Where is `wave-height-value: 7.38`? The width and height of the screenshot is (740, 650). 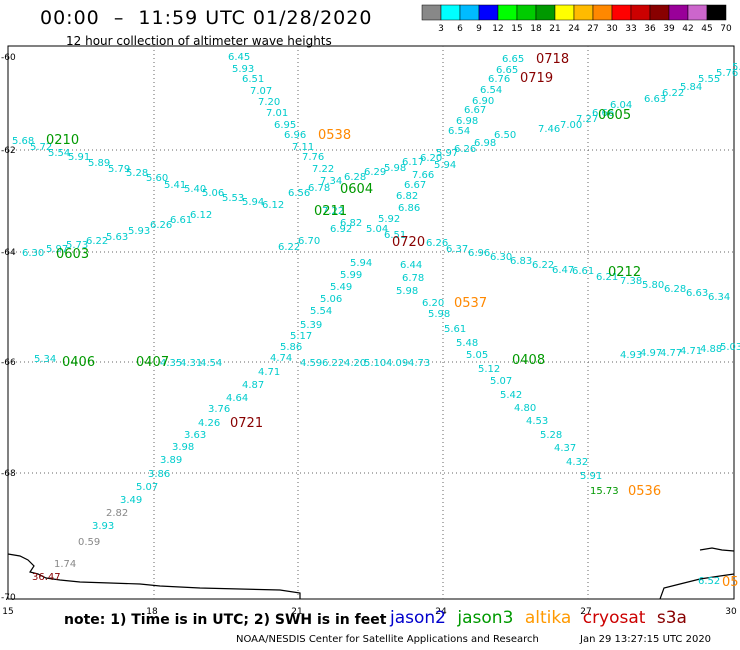
wave-height-value: 7.38 is located at coordinates (631, 281).